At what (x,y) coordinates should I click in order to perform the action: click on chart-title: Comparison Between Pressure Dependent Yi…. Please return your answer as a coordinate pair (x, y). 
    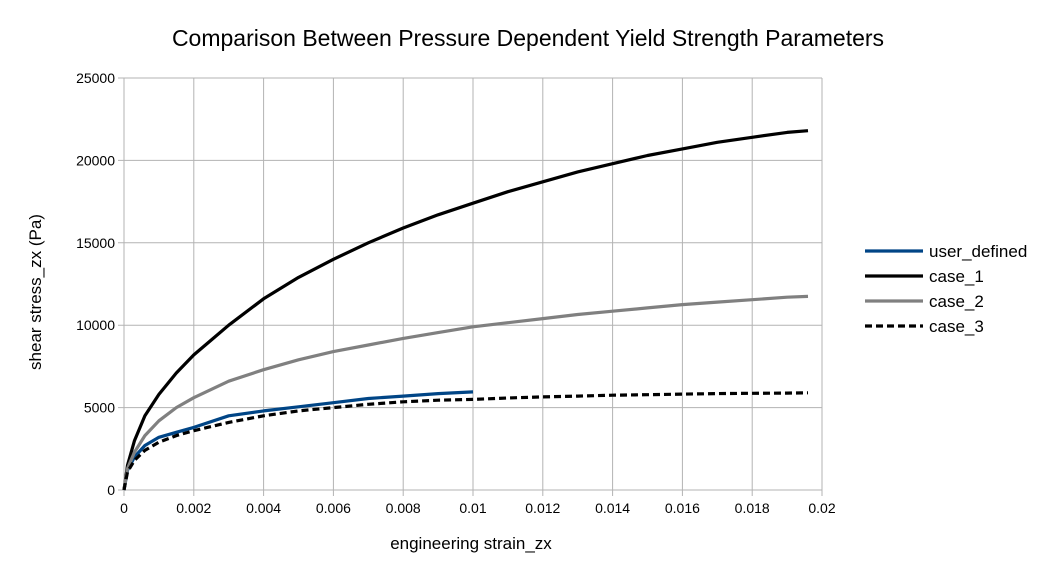
    Looking at the image, I should click on (528, 38).